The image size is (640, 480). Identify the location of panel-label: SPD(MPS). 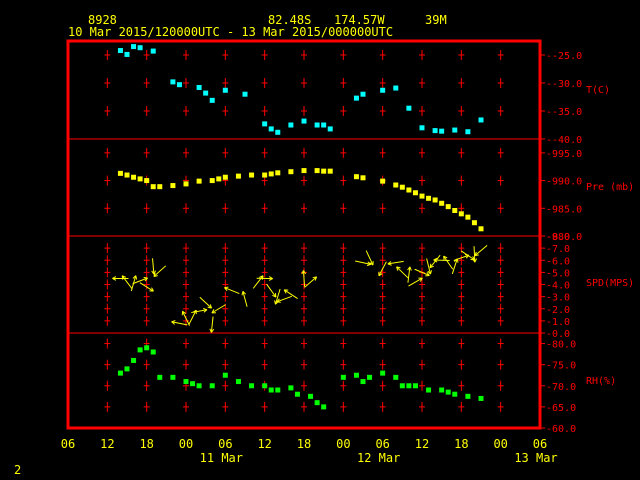
(610, 283).